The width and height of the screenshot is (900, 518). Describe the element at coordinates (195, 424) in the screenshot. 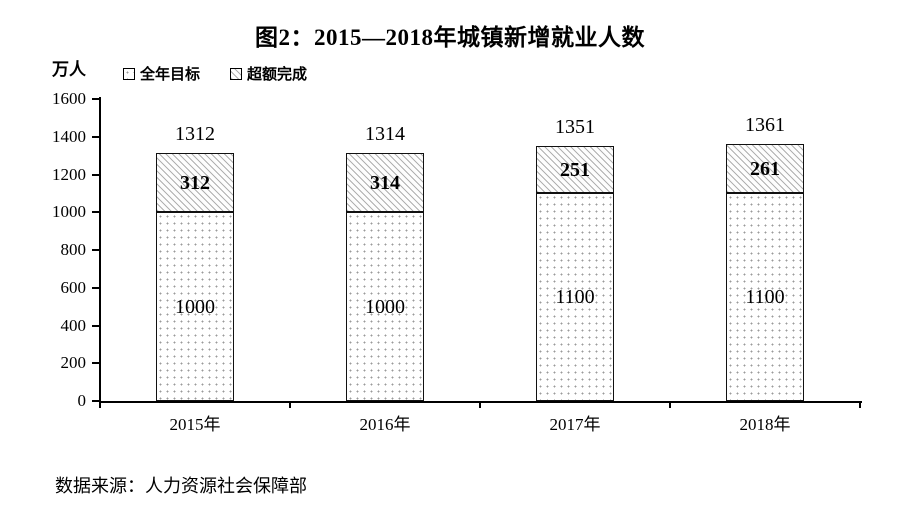

I see `x-category-label: 2015年` at that location.